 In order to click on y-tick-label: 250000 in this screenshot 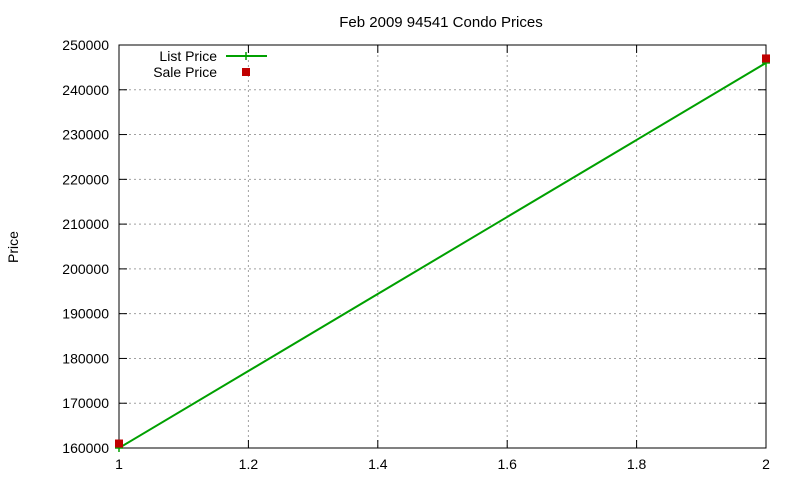, I will do `click(85, 45)`.